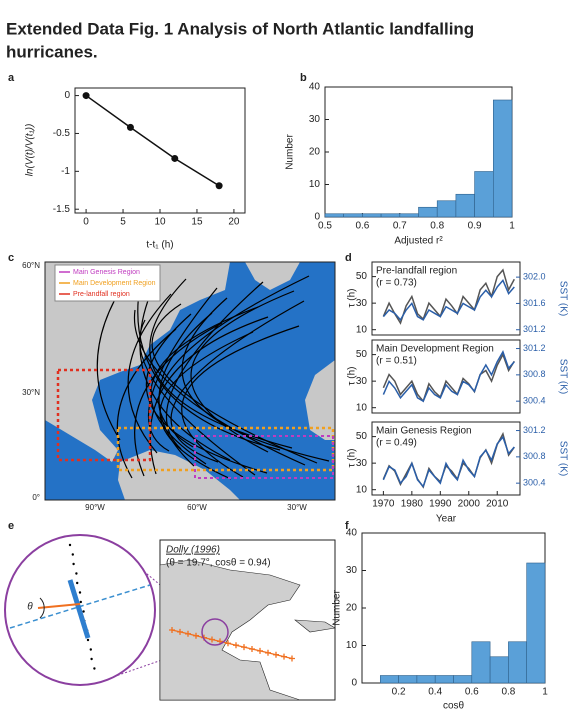 The width and height of the screenshot is (575, 712). Describe the element at coordinates (534, 456) in the screenshot. I see `y2-tick-label: 300.8` at that location.